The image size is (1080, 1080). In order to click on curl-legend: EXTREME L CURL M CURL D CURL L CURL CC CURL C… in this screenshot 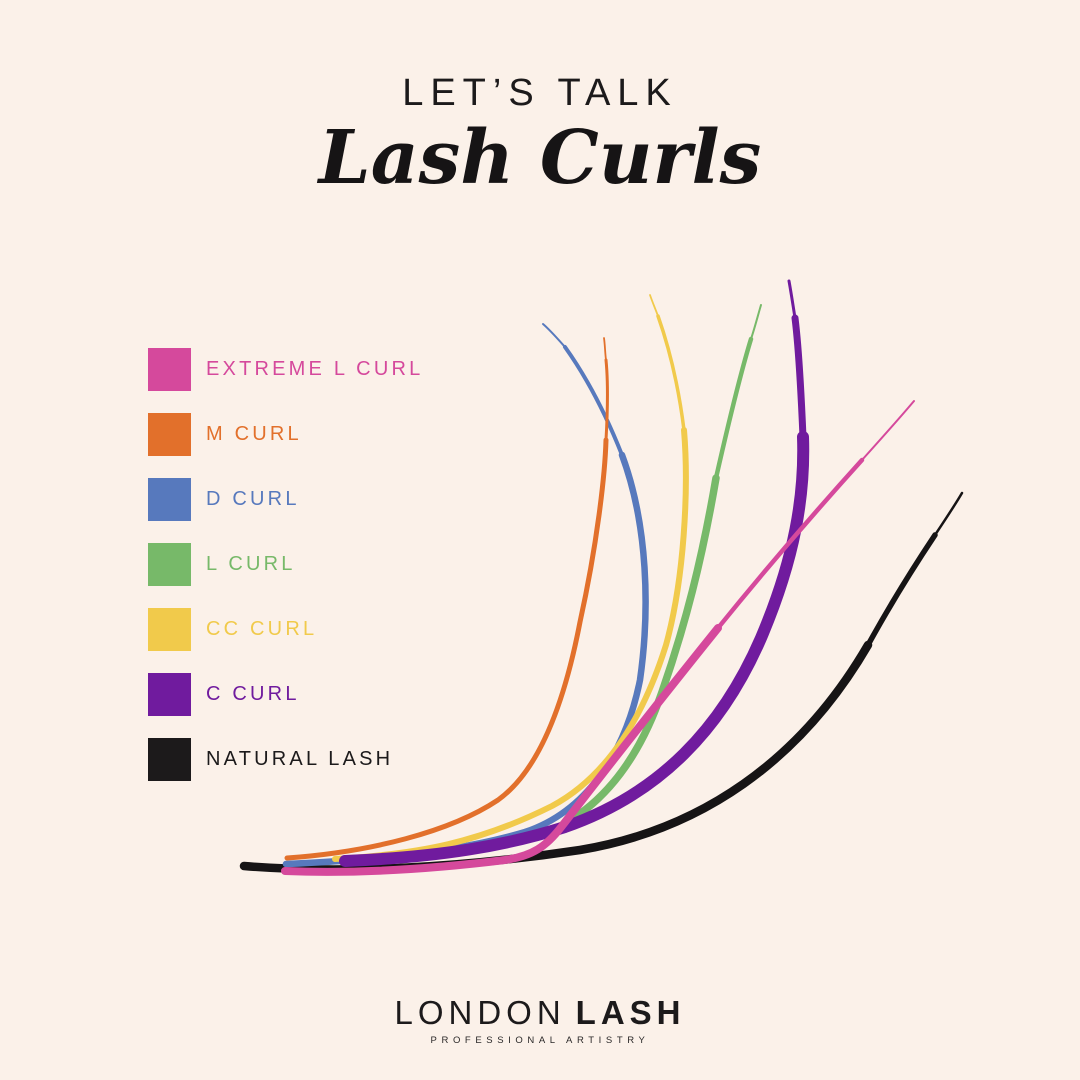, I will do `click(285, 575)`.